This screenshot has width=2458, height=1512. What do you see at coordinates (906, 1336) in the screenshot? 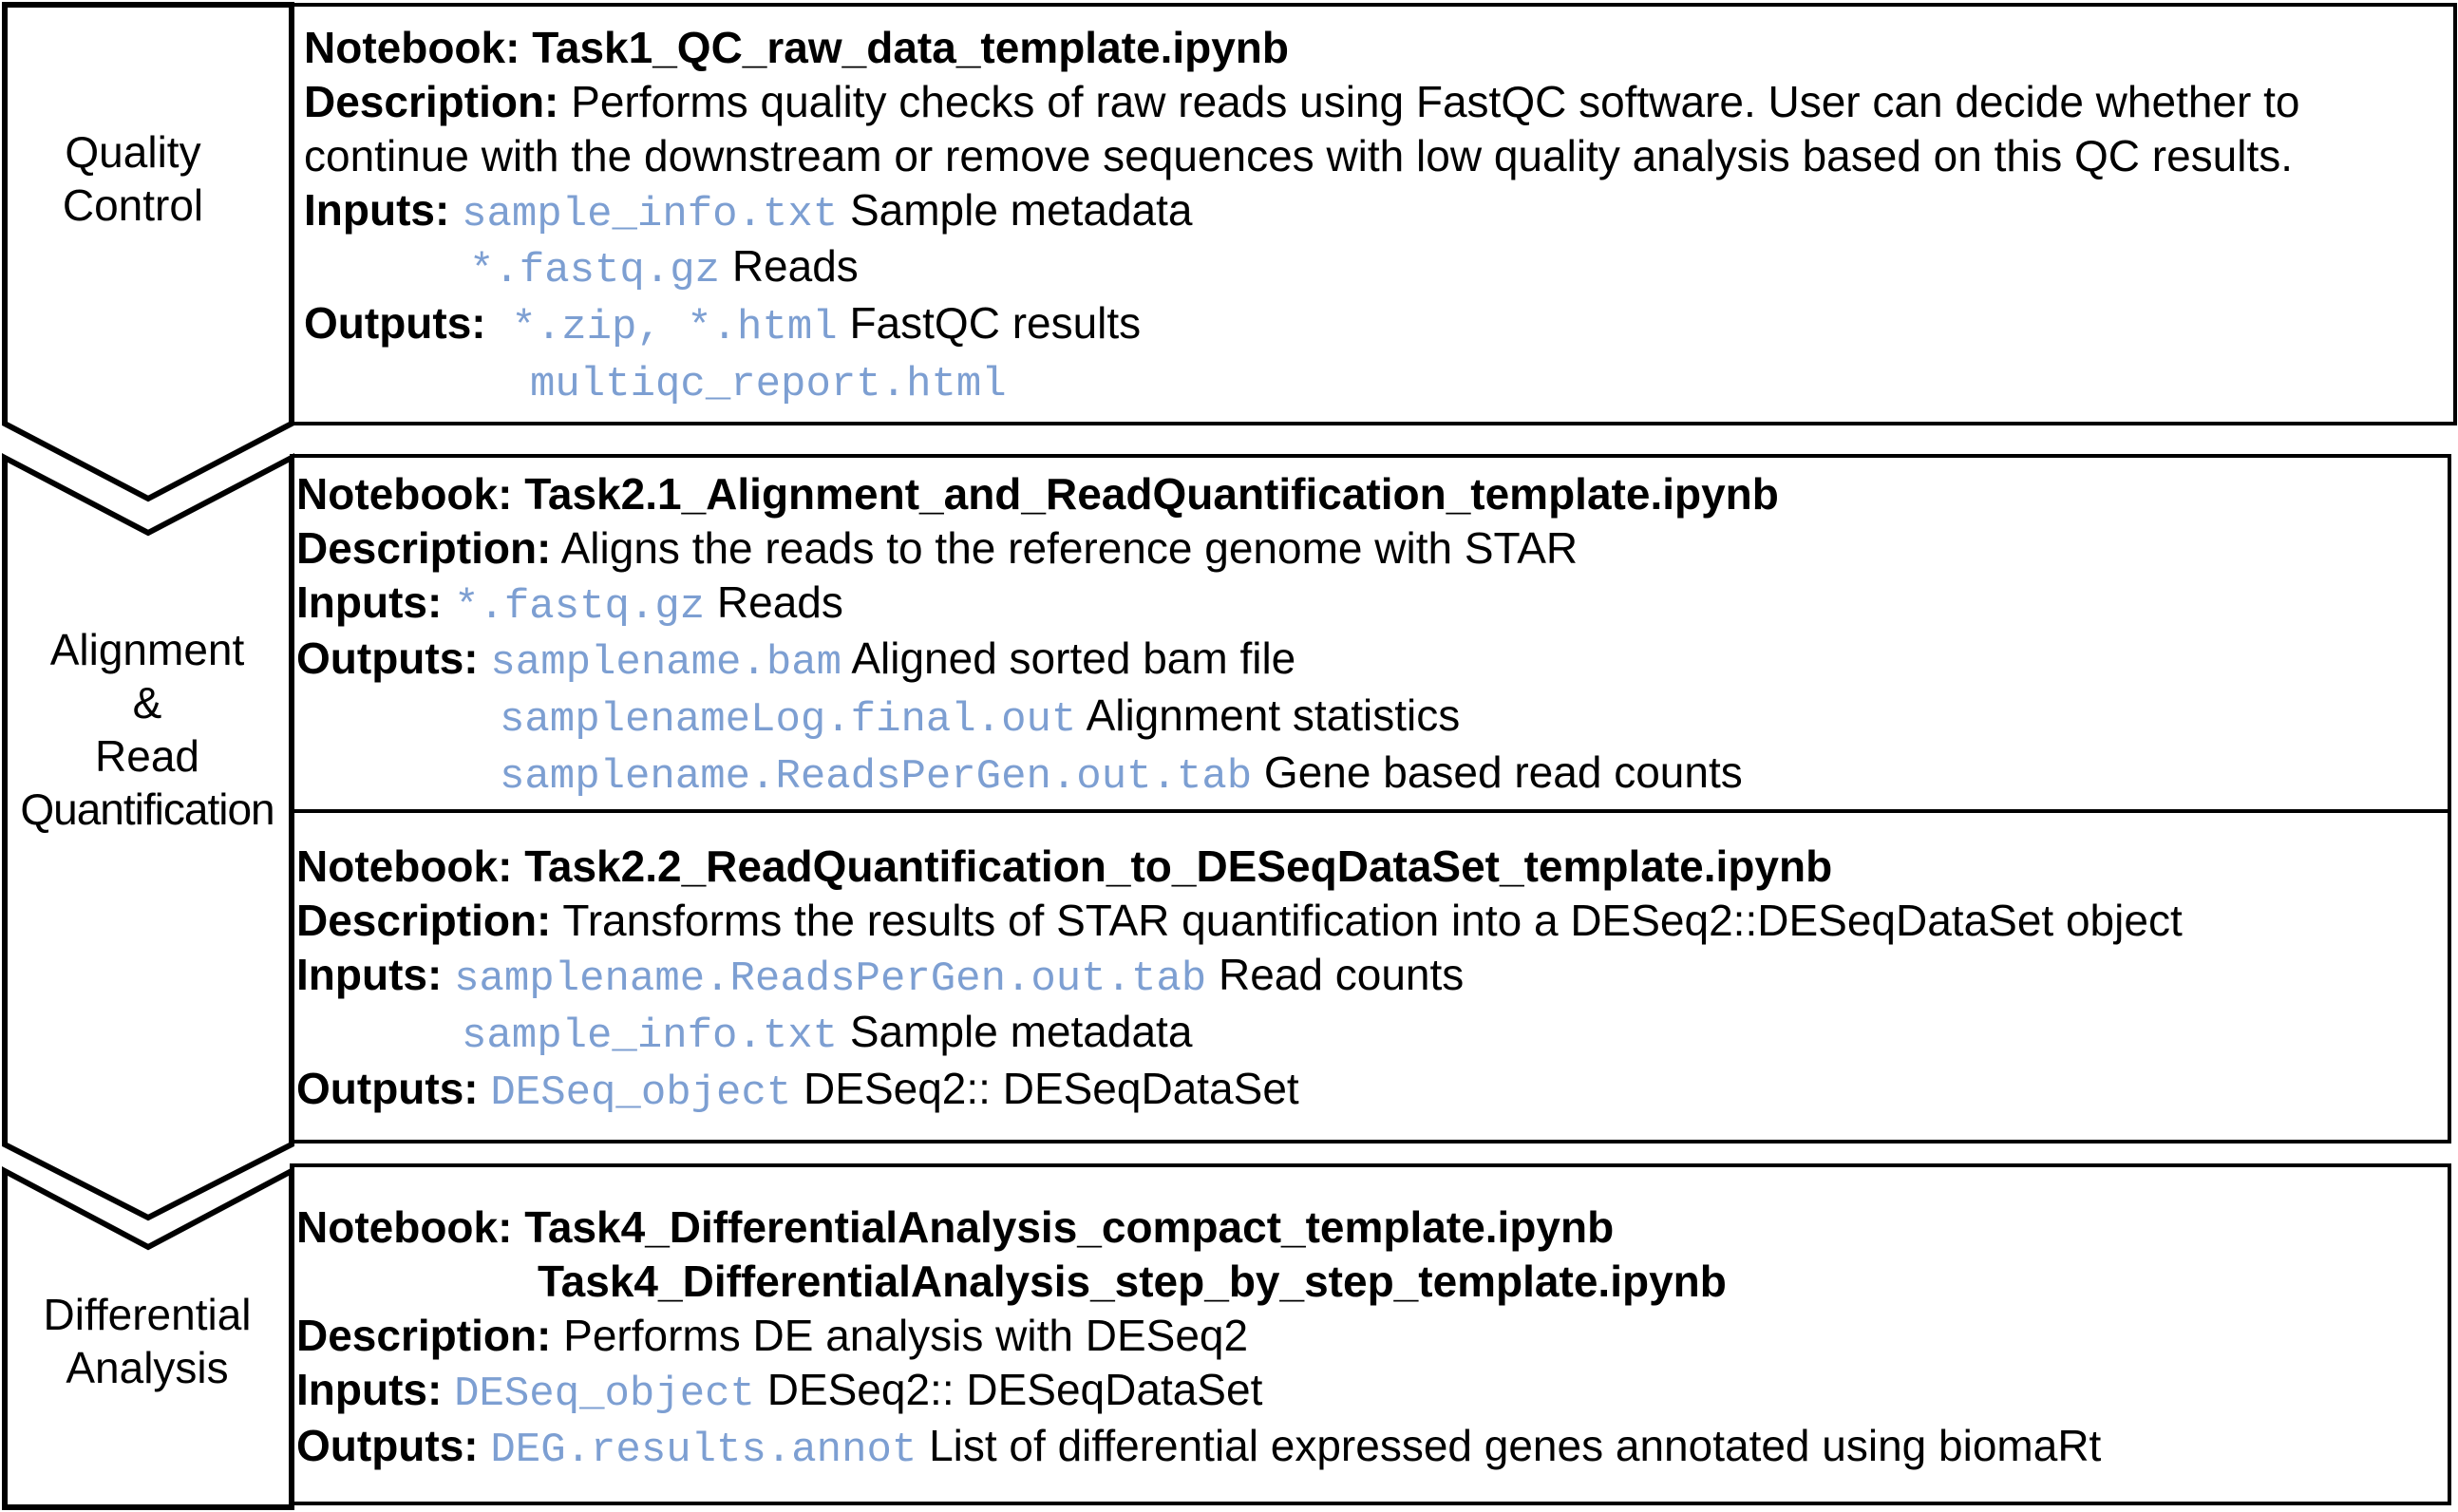
I see `description-text: Performs DE analysis with DESeq2` at bounding box center [906, 1336].